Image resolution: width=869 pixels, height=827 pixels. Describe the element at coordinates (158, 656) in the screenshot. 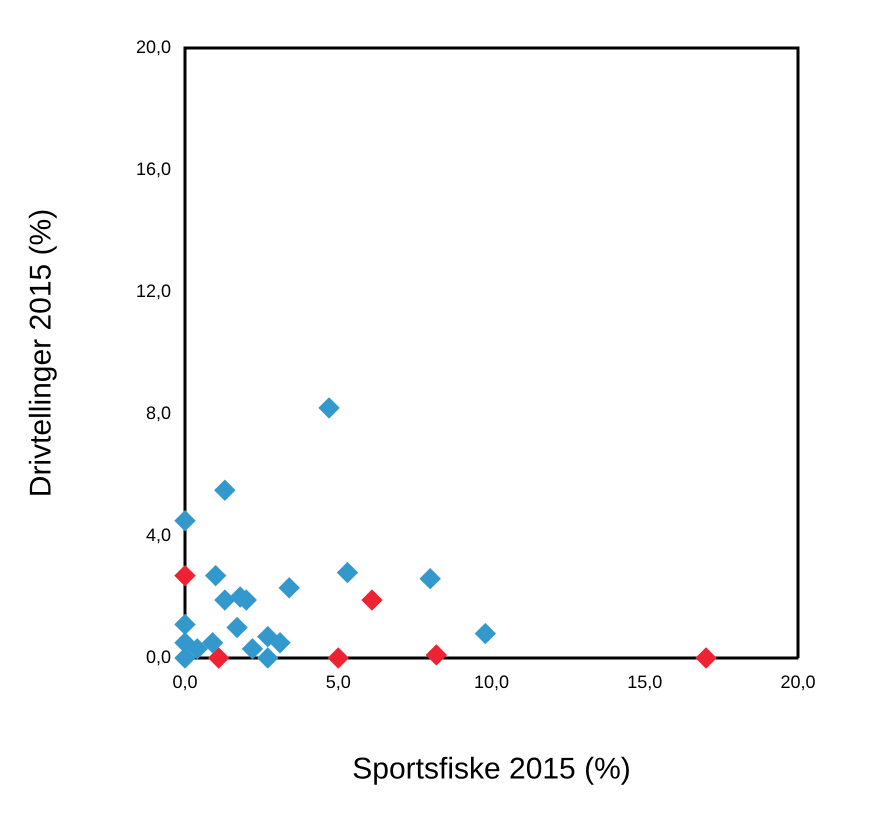

I see `y-tick-label: 0,0` at that location.